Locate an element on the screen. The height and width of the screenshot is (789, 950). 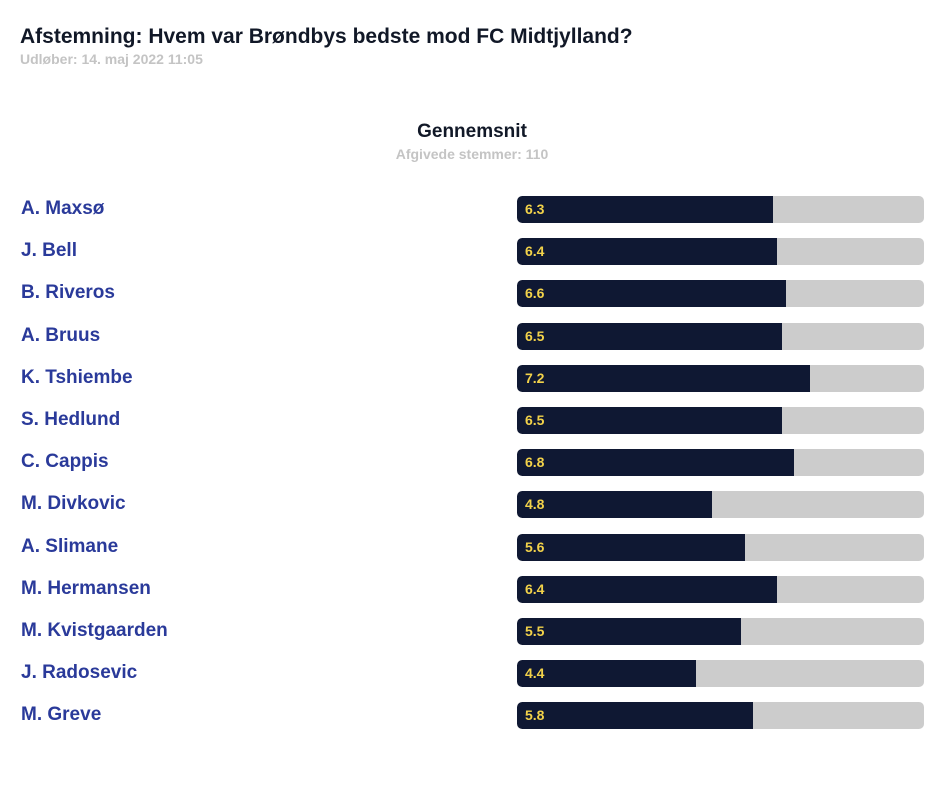
player-name: M. Hermansen is located at coordinates (86, 588).